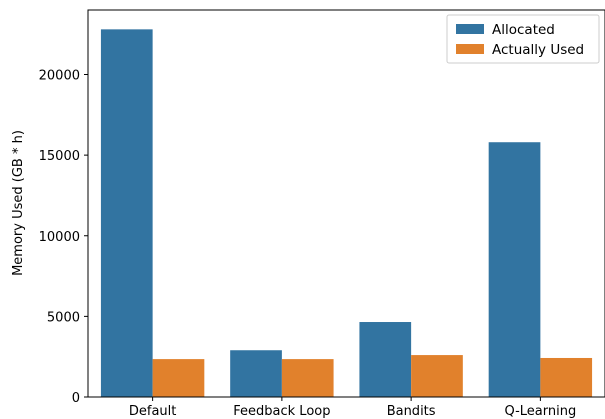 The image size is (605, 419). What do you see at coordinates (307, 378) in the screenshot?
I see `bar-actually-used-feedback-loop` at bounding box center [307, 378].